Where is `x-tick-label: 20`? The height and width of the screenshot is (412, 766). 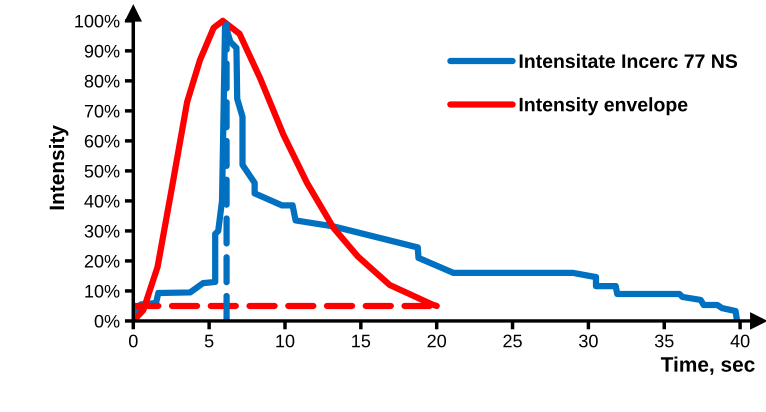
x-tick-label: 20 is located at coordinates (437, 341).